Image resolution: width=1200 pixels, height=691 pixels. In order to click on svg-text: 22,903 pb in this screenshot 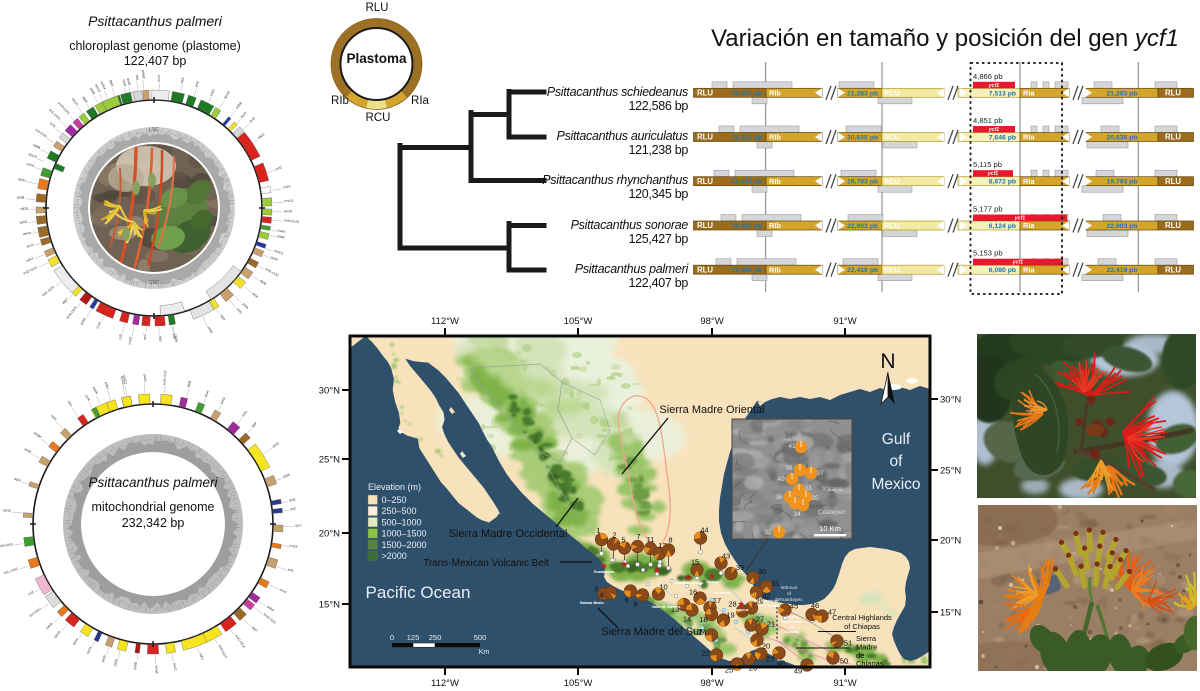, I will do `click(1122, 226)`.